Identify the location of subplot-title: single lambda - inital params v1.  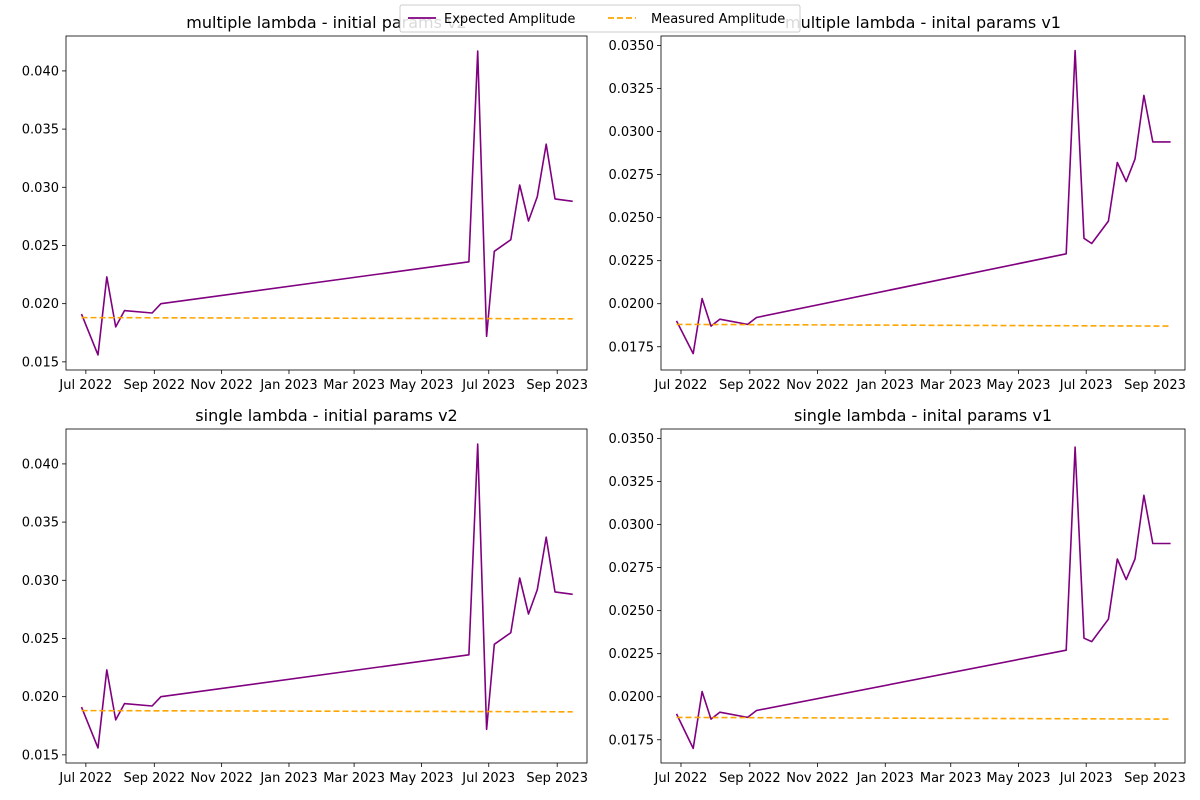
(923, 415).